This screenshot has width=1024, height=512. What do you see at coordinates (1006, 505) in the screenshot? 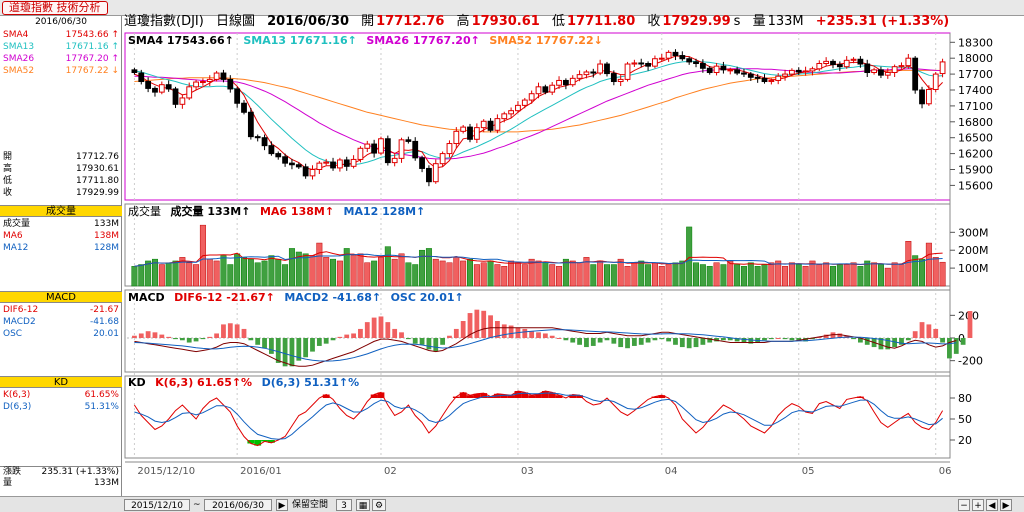
I see `scroll-right-icon: ▶` at bounding box center [1006, 505].